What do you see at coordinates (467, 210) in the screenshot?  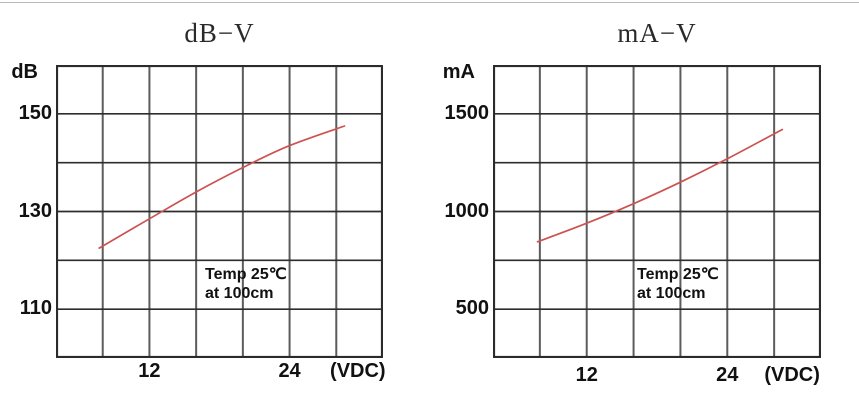 I see `y-tick-label: 1000` at bounding box center [467, 210].